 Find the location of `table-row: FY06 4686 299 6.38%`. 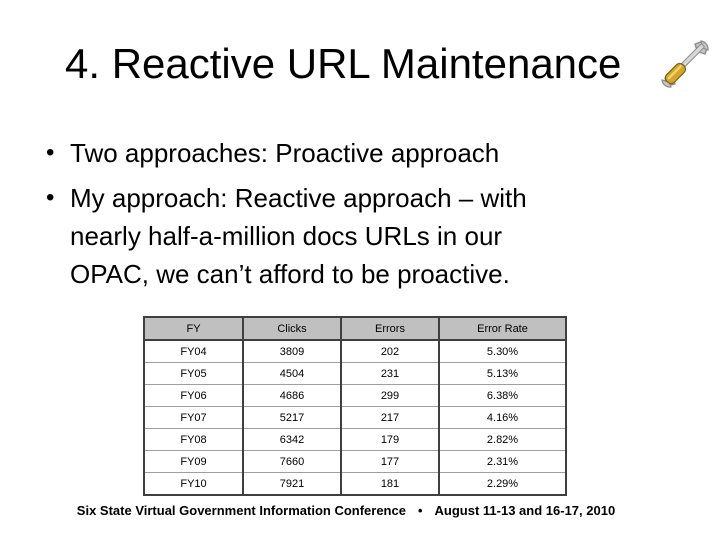

table-row: FY06 4686 299 6.38% is located at coordinates (355, 395).